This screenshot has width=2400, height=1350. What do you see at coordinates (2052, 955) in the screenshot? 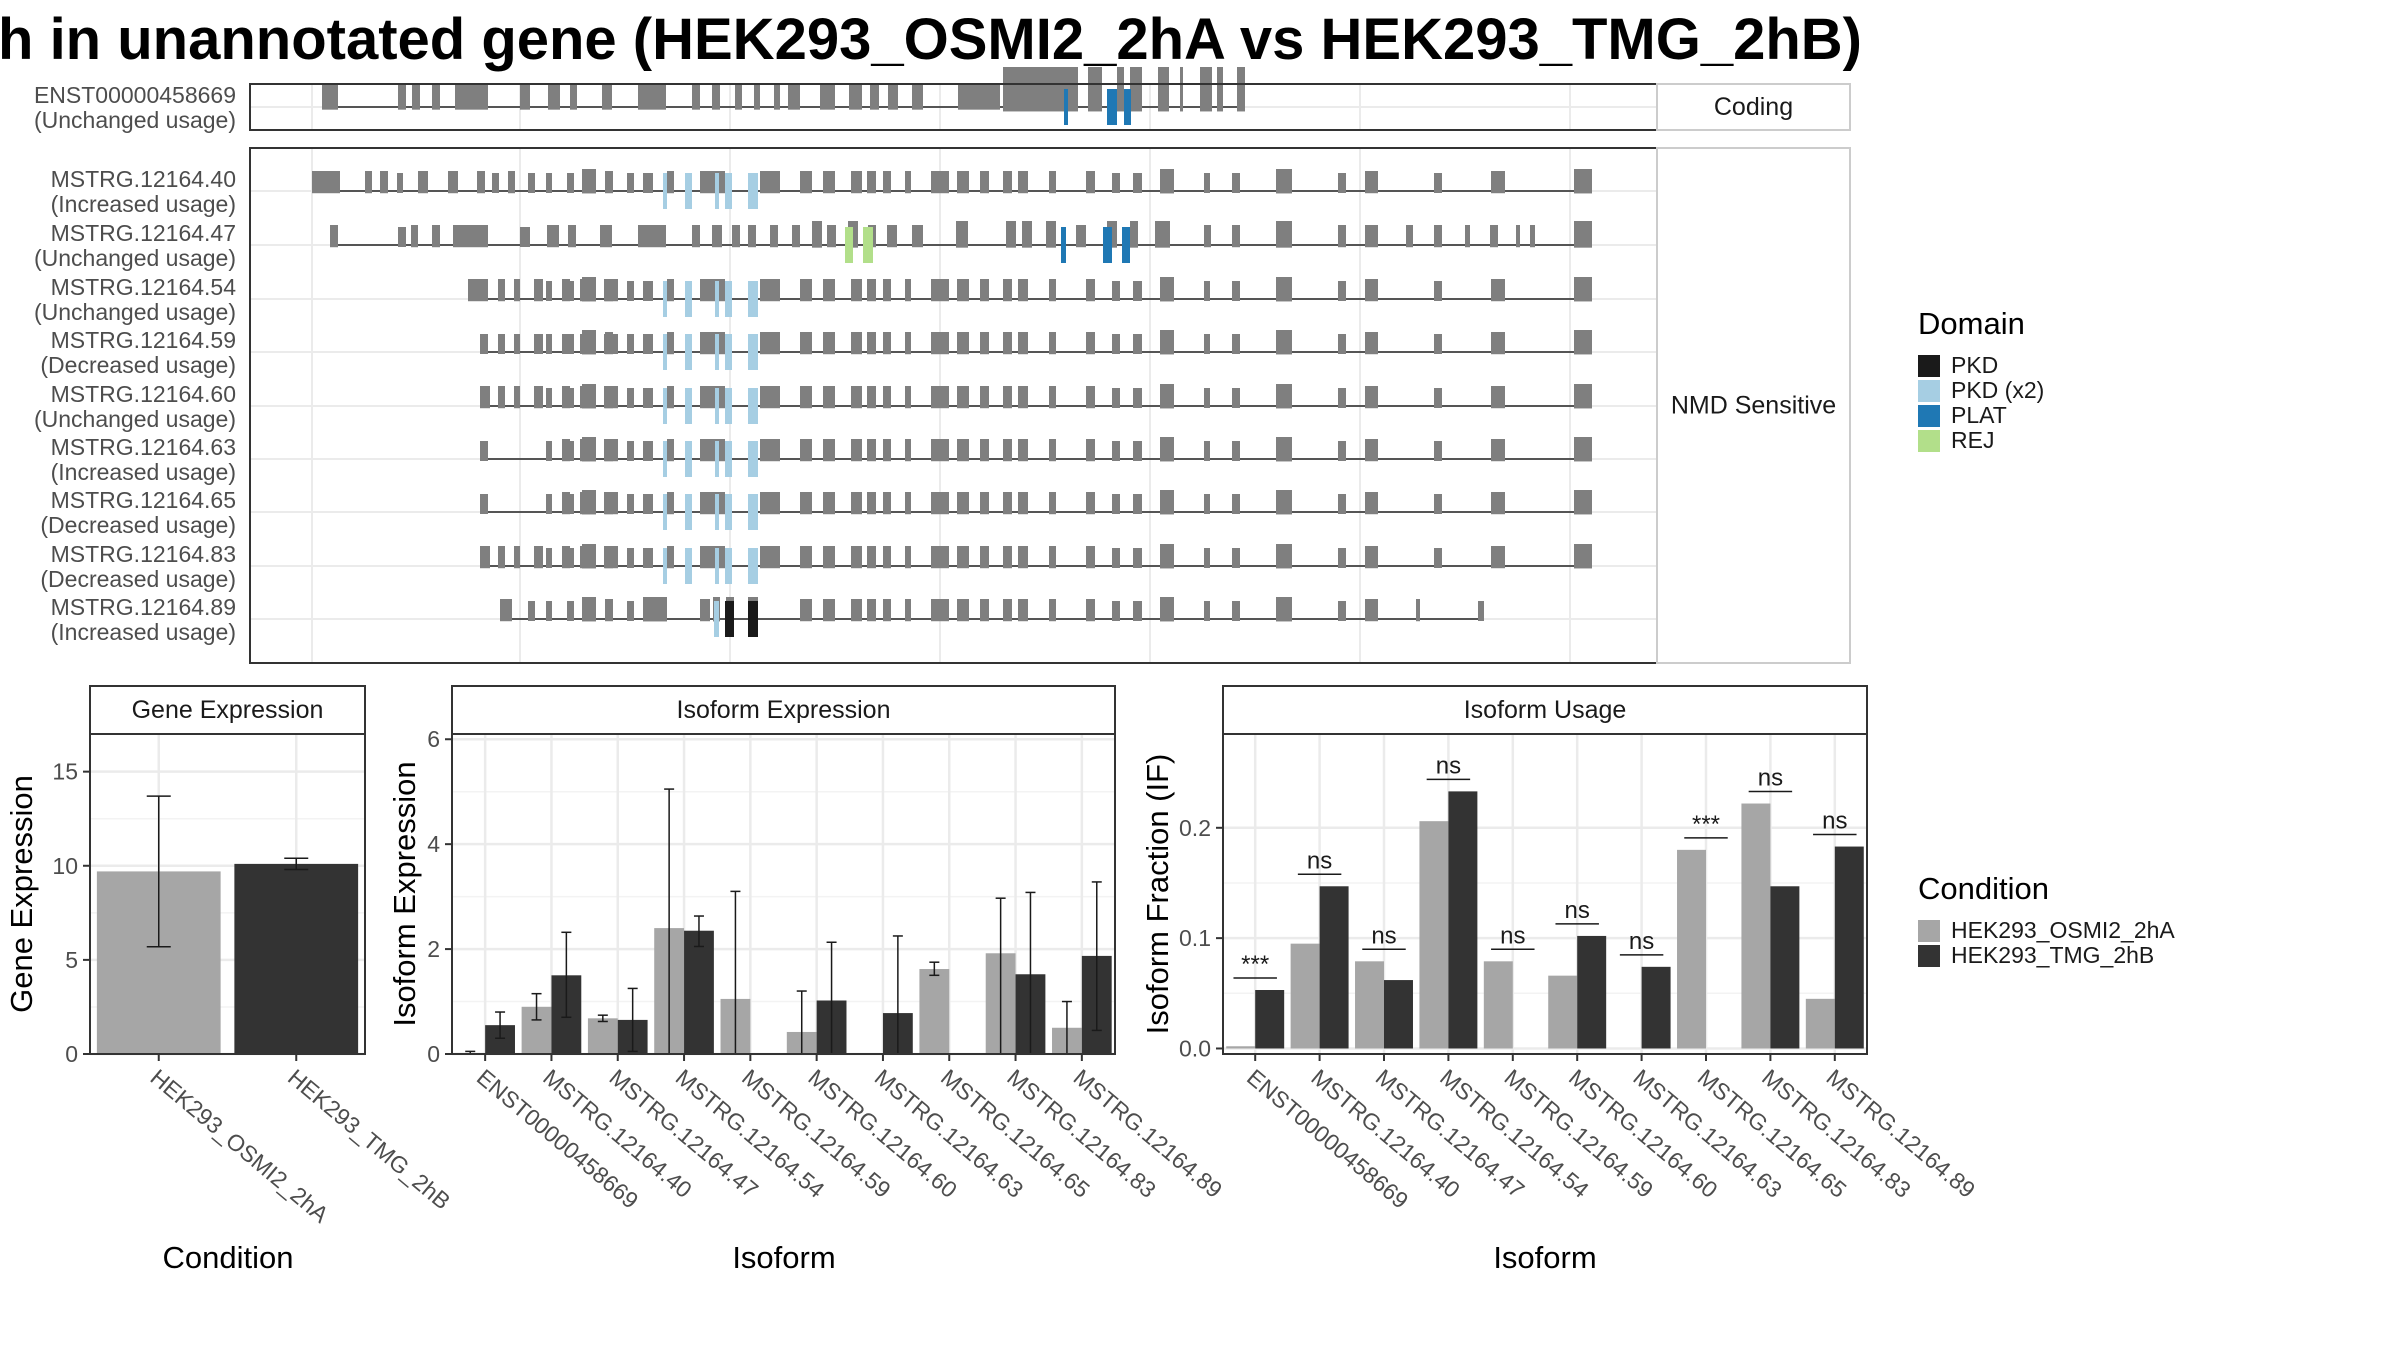
I see `condition-legend-label: HEK293_TMG_2hB` at bounding box center [2052, 955].